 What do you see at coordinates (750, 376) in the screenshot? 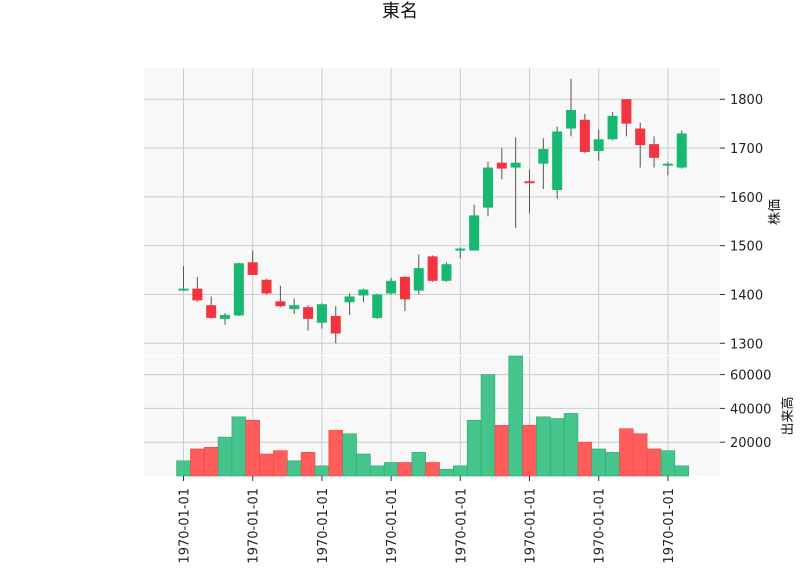
I see `volume-tick-label: 60000` at bounding box center [750, 376].